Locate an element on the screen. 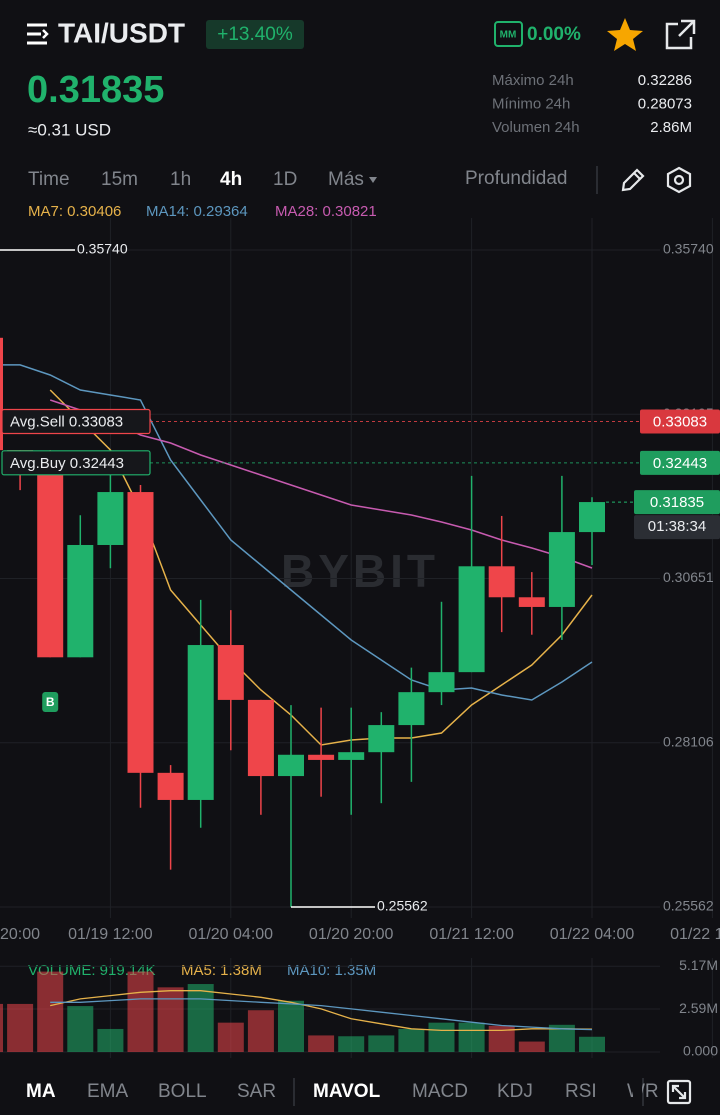 The image size is (720, 1115). indicator-tab: MA is located at coordinates (41, 1091).